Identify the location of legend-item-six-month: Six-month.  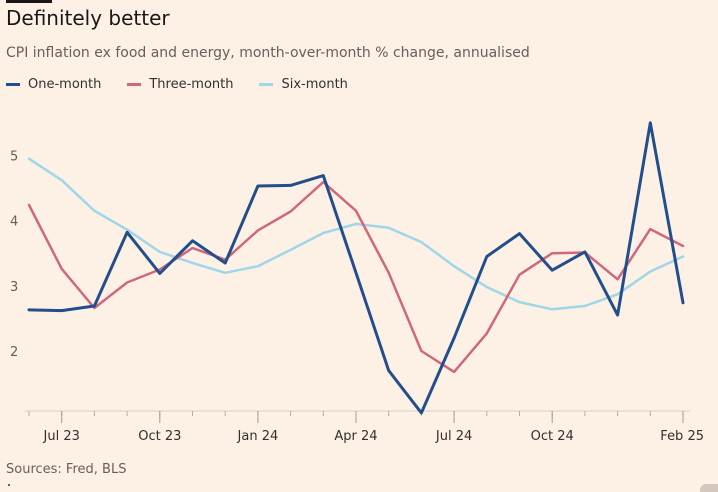
(303, 84).